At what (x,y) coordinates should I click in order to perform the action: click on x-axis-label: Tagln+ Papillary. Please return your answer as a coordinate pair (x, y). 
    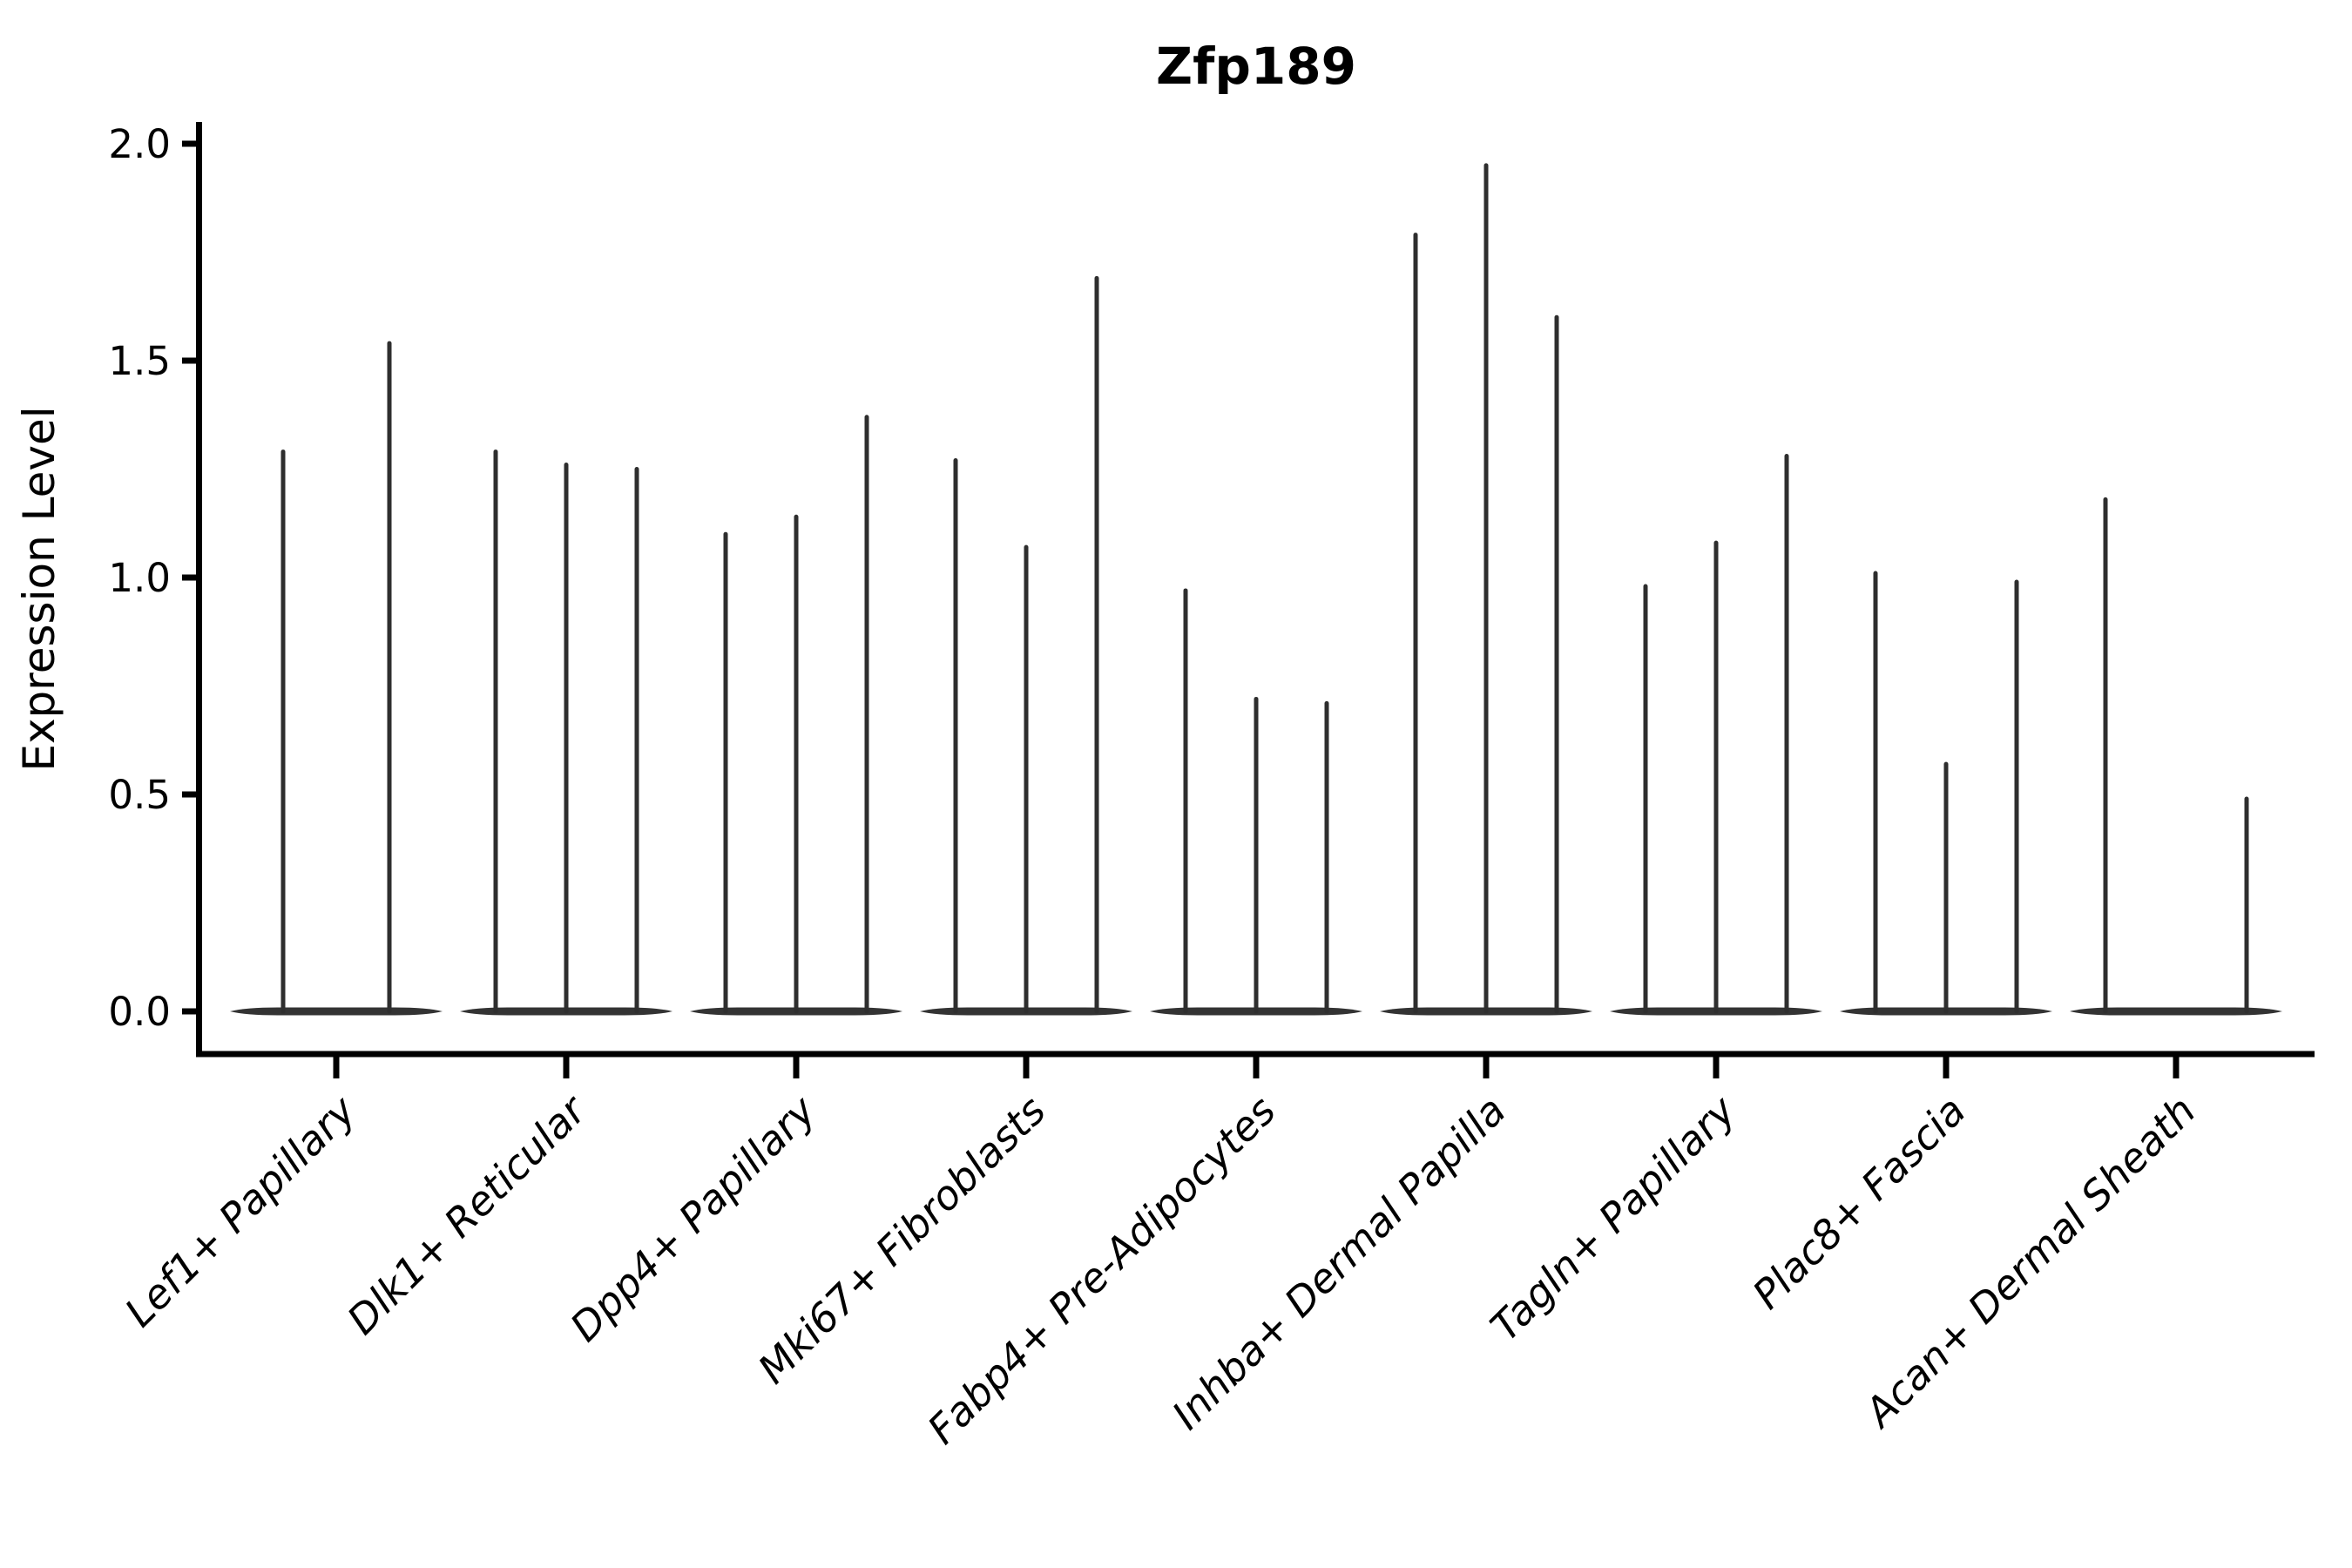
    Looking at the image, I should click on (1613, 1218).